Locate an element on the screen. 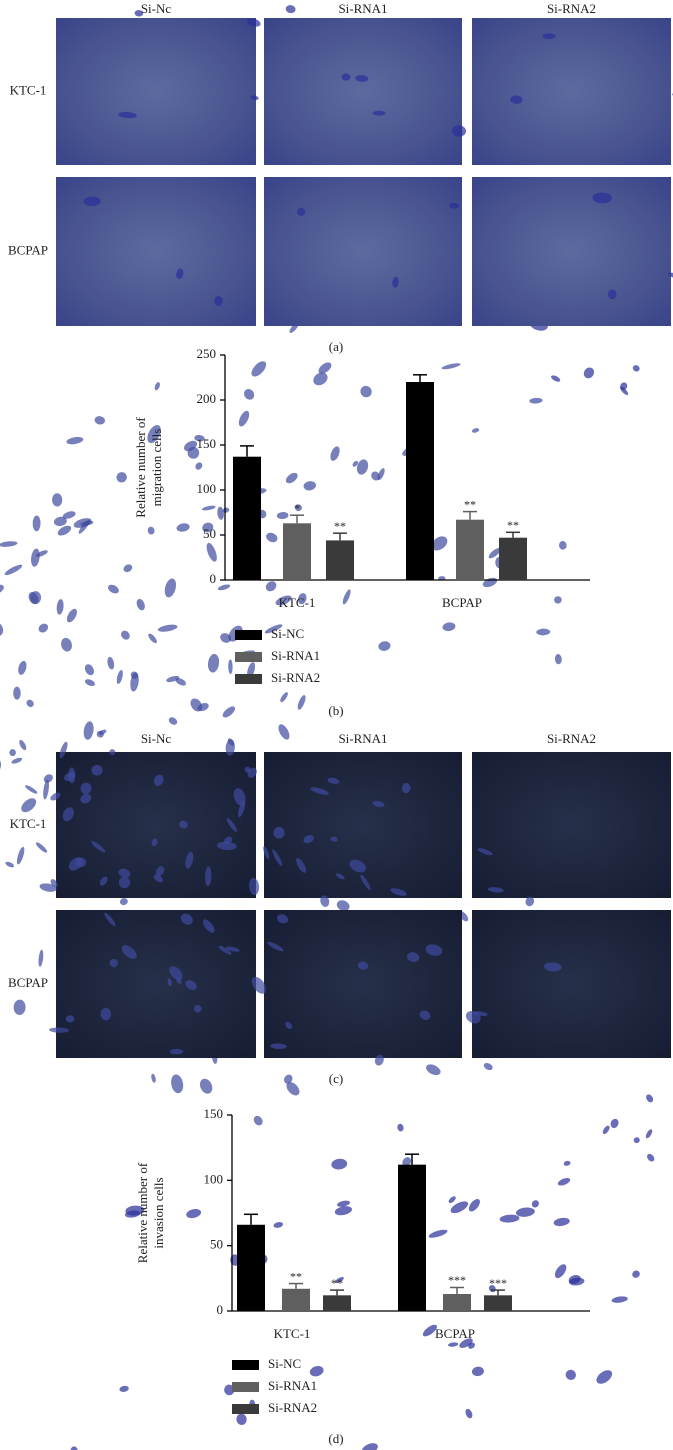 The image size is (673, 1450). x-tick-label: BCPAP is located at coordinates (462, 602).